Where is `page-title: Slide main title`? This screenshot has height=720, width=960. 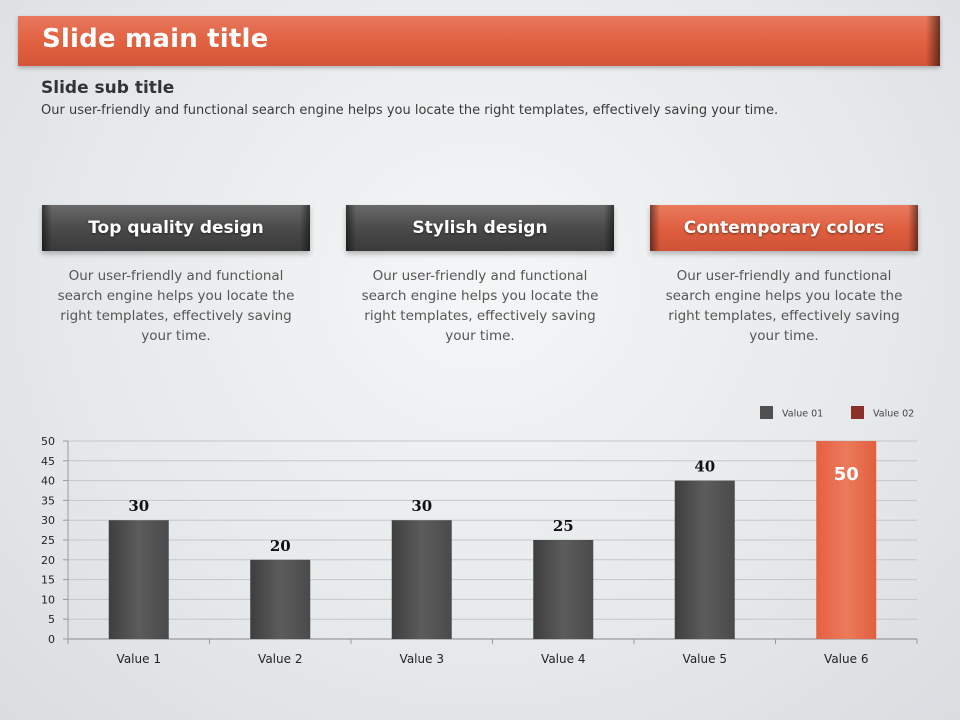
page-title: Slide main title is located at coordinates (155, 39).